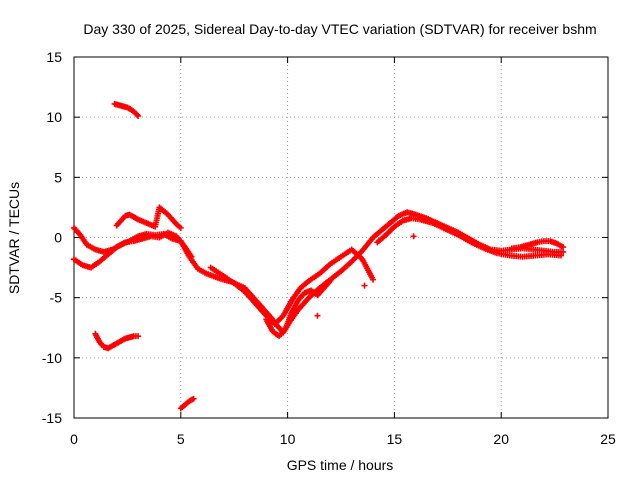  What do you see at coordinates (395, 439) in the screenshot?
I see `x-tick-label: 15` at bounding box center [395, 439].